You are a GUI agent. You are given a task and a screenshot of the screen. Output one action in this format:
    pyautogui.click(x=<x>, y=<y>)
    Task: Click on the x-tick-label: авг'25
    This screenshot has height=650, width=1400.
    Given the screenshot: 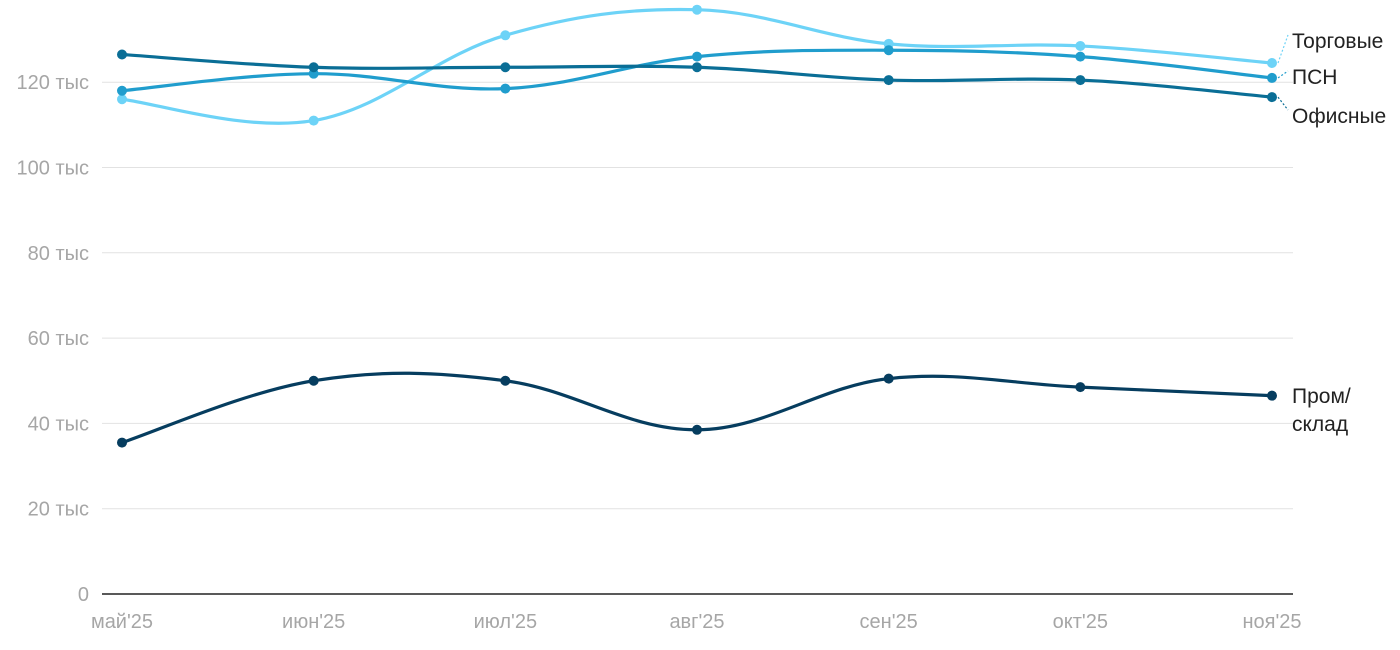 What is the action you would take?
    pyautogui.click(x=696, y=622)
    